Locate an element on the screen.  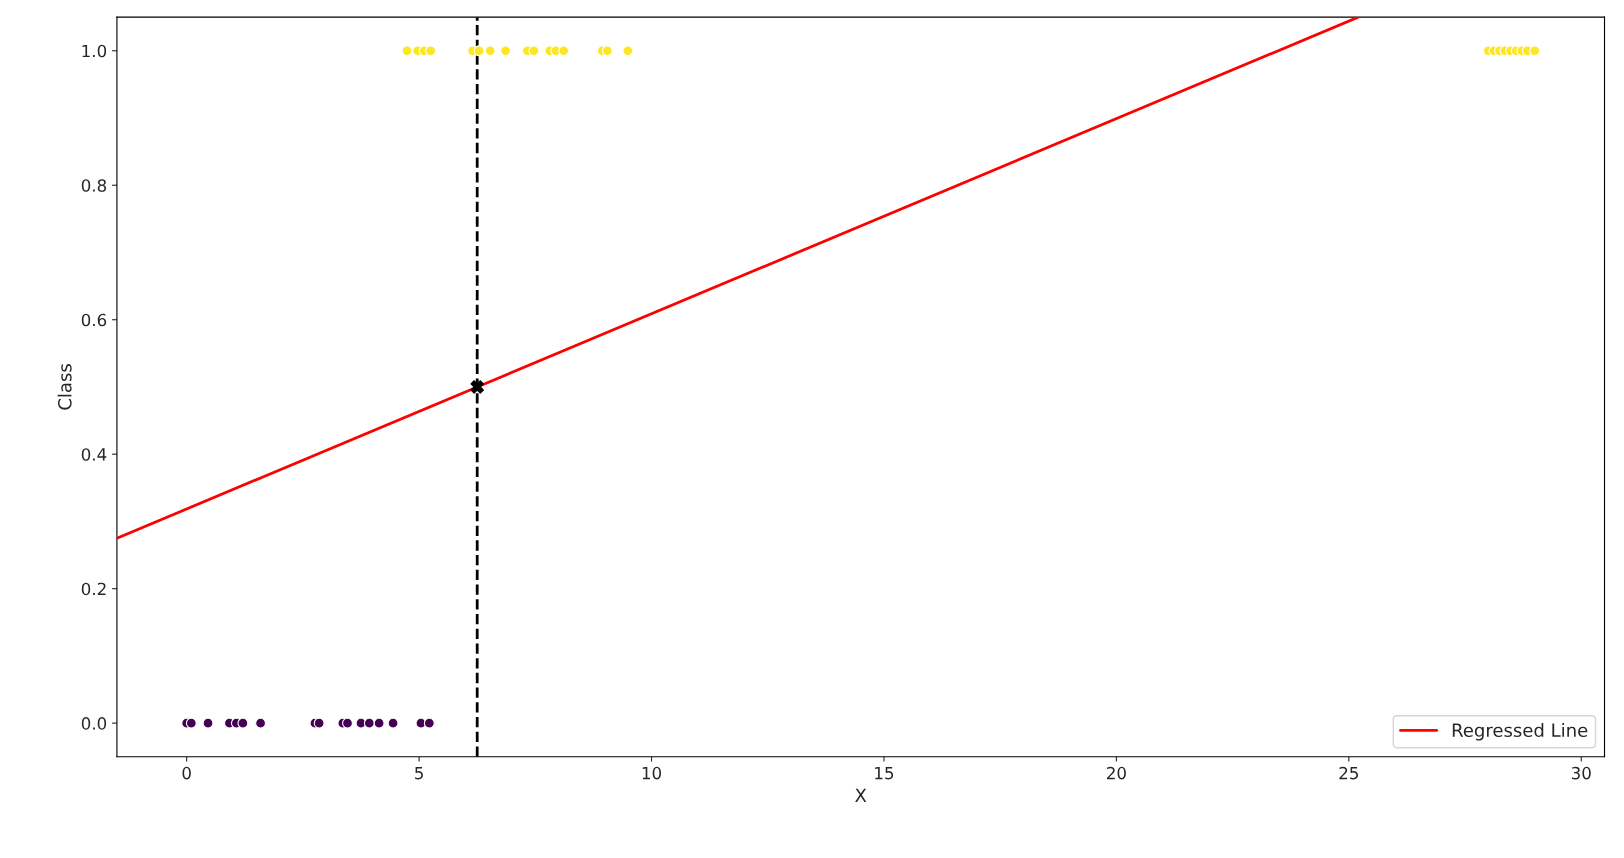
y-axis-title: Class is located at coordinates (64, 387).